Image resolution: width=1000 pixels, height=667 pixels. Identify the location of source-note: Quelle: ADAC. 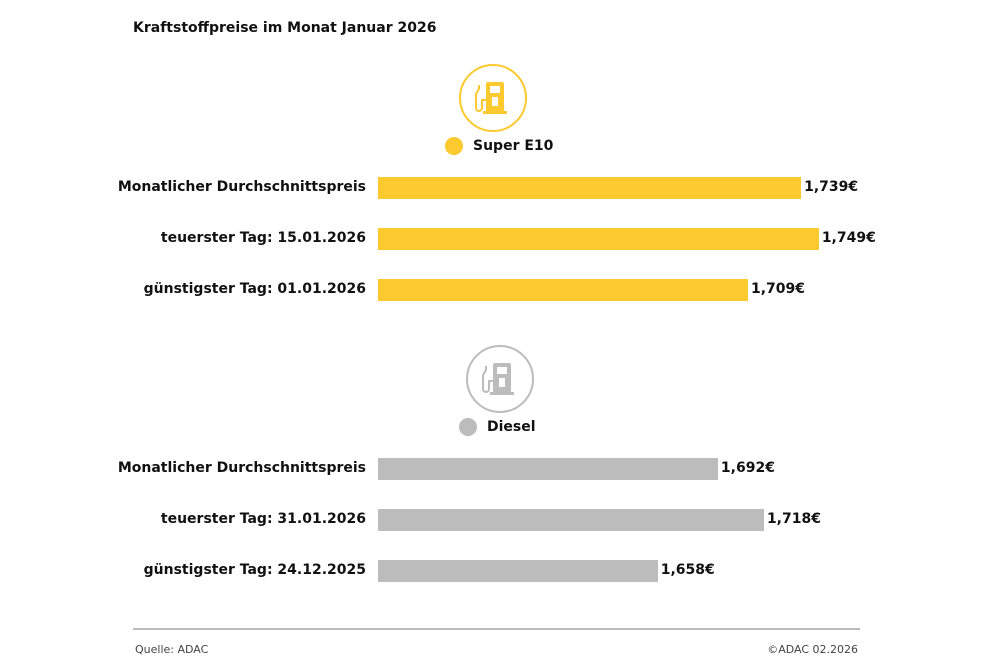
(172, 649).